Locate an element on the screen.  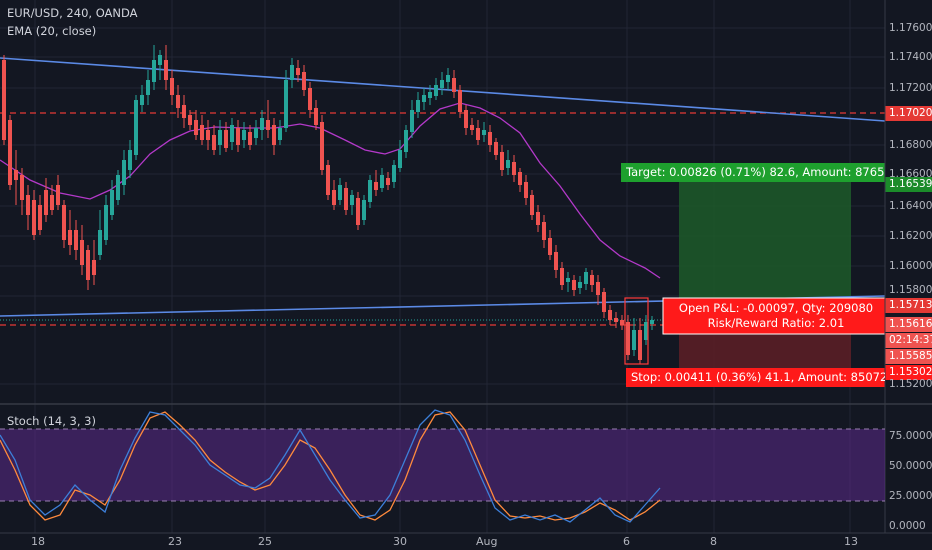
current-tag-bg is located at coordinates (908, 324).